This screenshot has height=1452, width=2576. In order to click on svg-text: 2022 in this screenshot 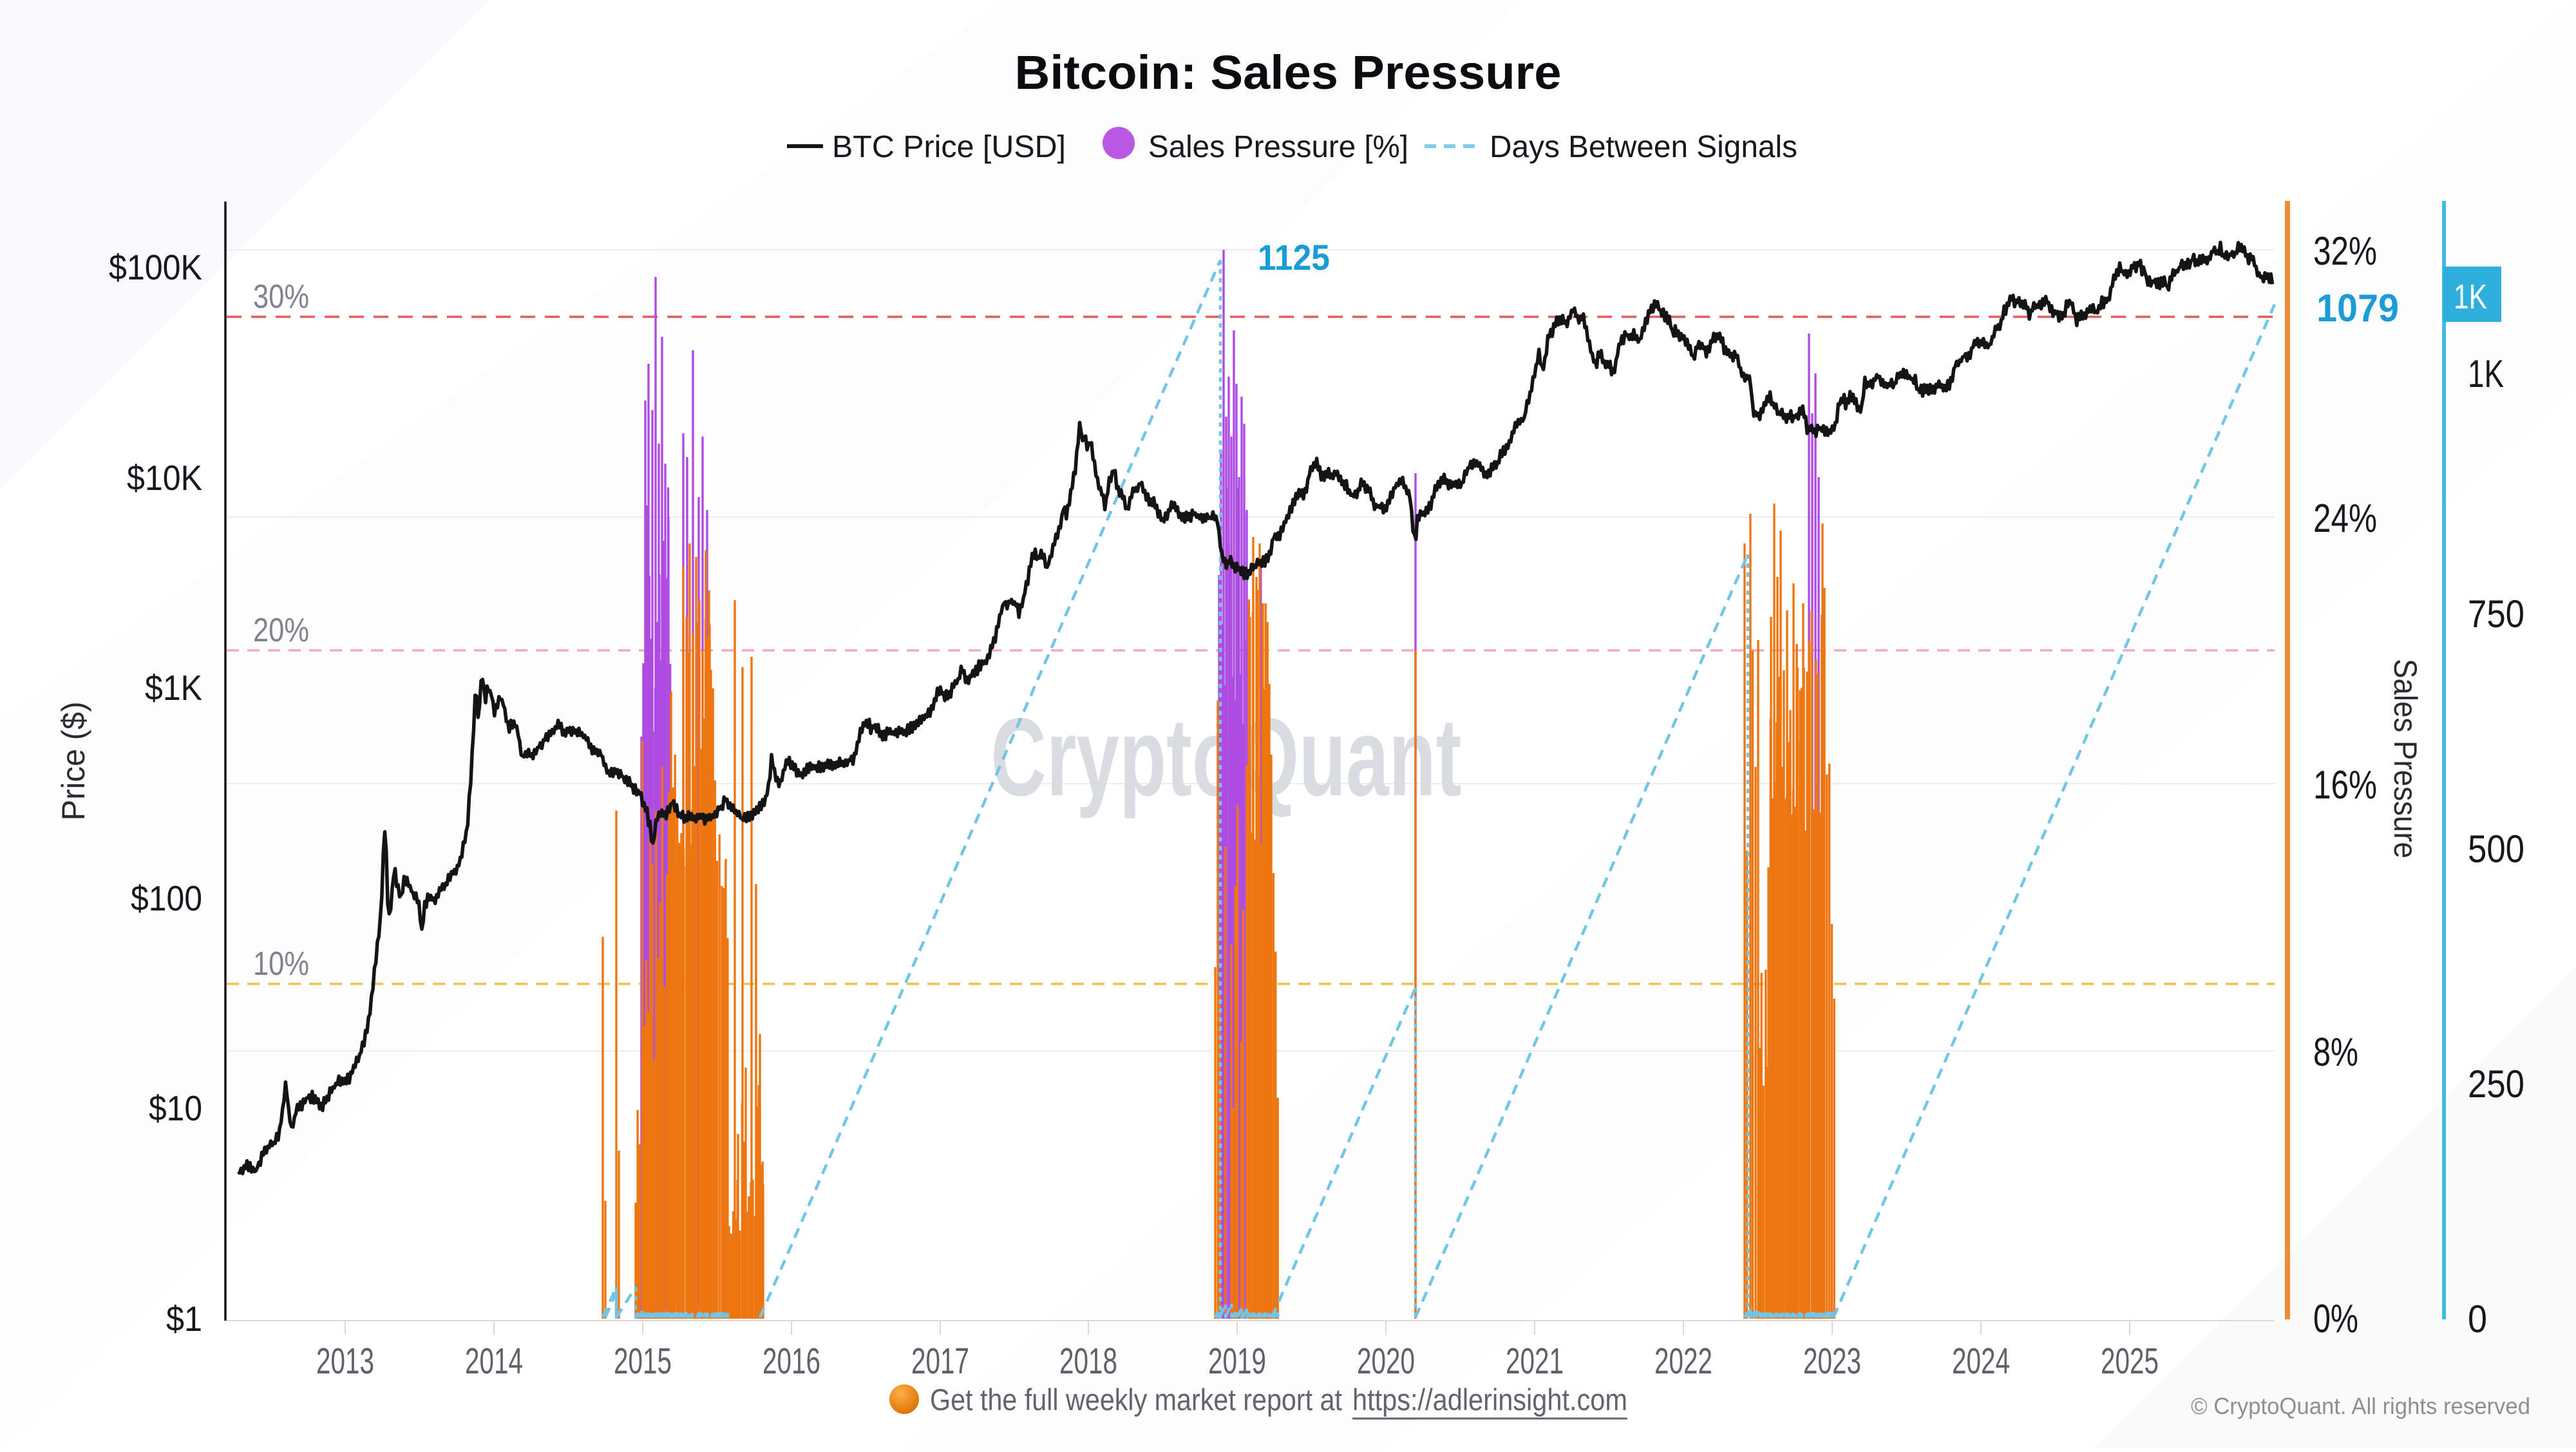, I will do `click(1683, 1361)`.